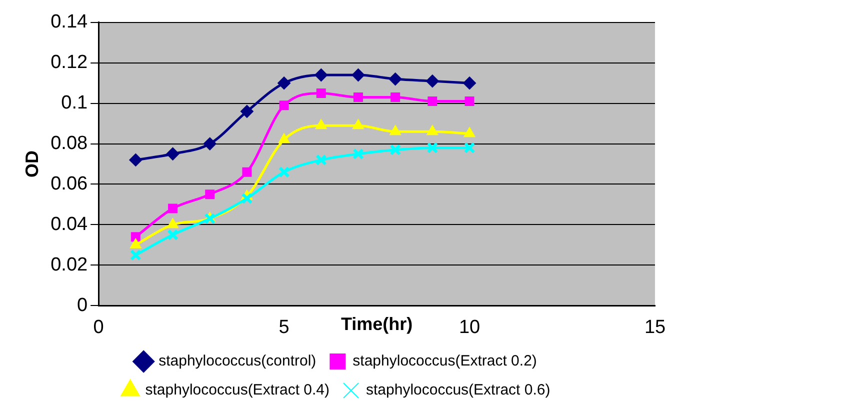 Image resolution: width=843 pixels, height=418 pixels. Describe the element at coordinates (237, 361) in the screenshot. I see `legend-label: staphylococcus(control)` at that location.